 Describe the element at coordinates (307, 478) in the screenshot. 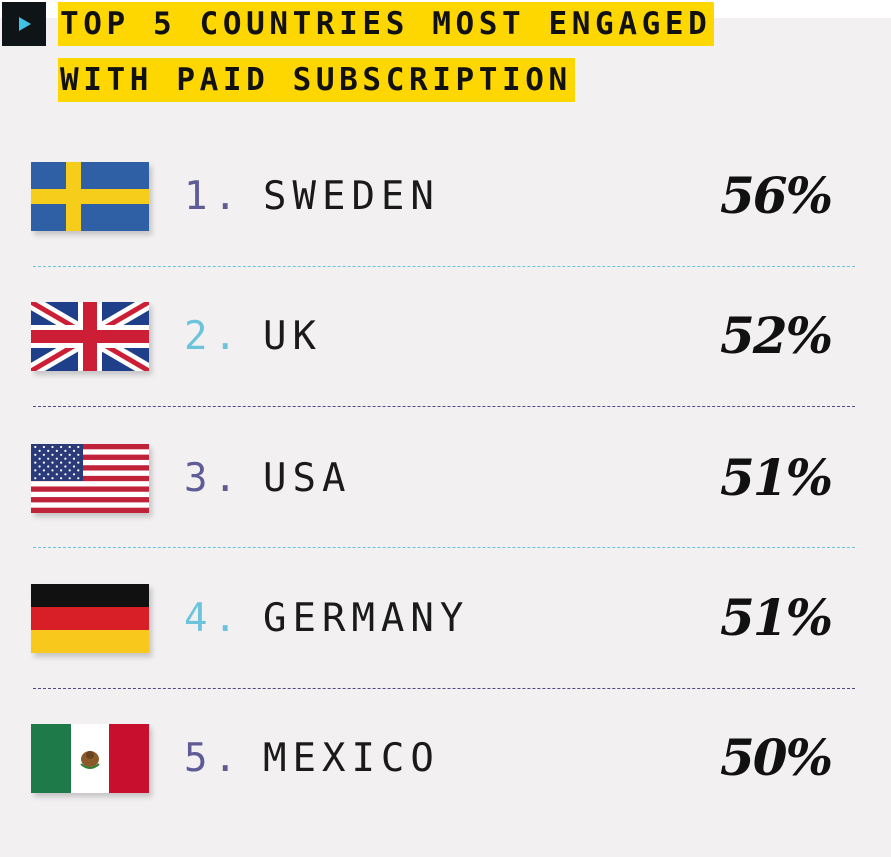

I see `country-name: USA` at that location.